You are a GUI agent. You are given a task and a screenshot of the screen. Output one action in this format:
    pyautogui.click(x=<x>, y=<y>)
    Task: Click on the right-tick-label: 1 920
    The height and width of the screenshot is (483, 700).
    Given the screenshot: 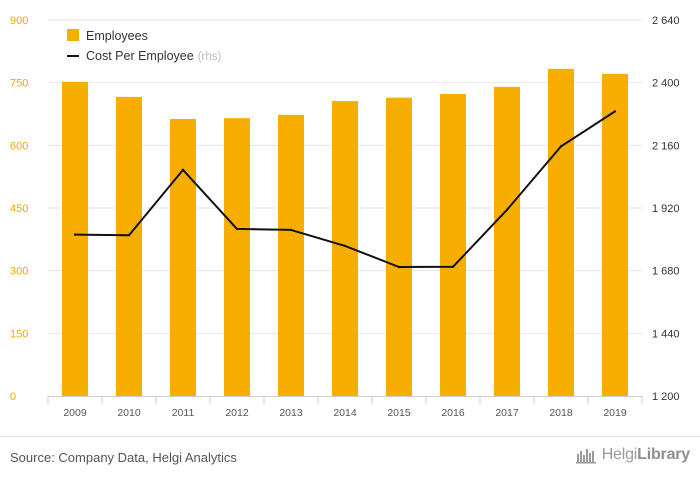 What is the action you would take?
    pyautogui.click(x=666, y=209)
    